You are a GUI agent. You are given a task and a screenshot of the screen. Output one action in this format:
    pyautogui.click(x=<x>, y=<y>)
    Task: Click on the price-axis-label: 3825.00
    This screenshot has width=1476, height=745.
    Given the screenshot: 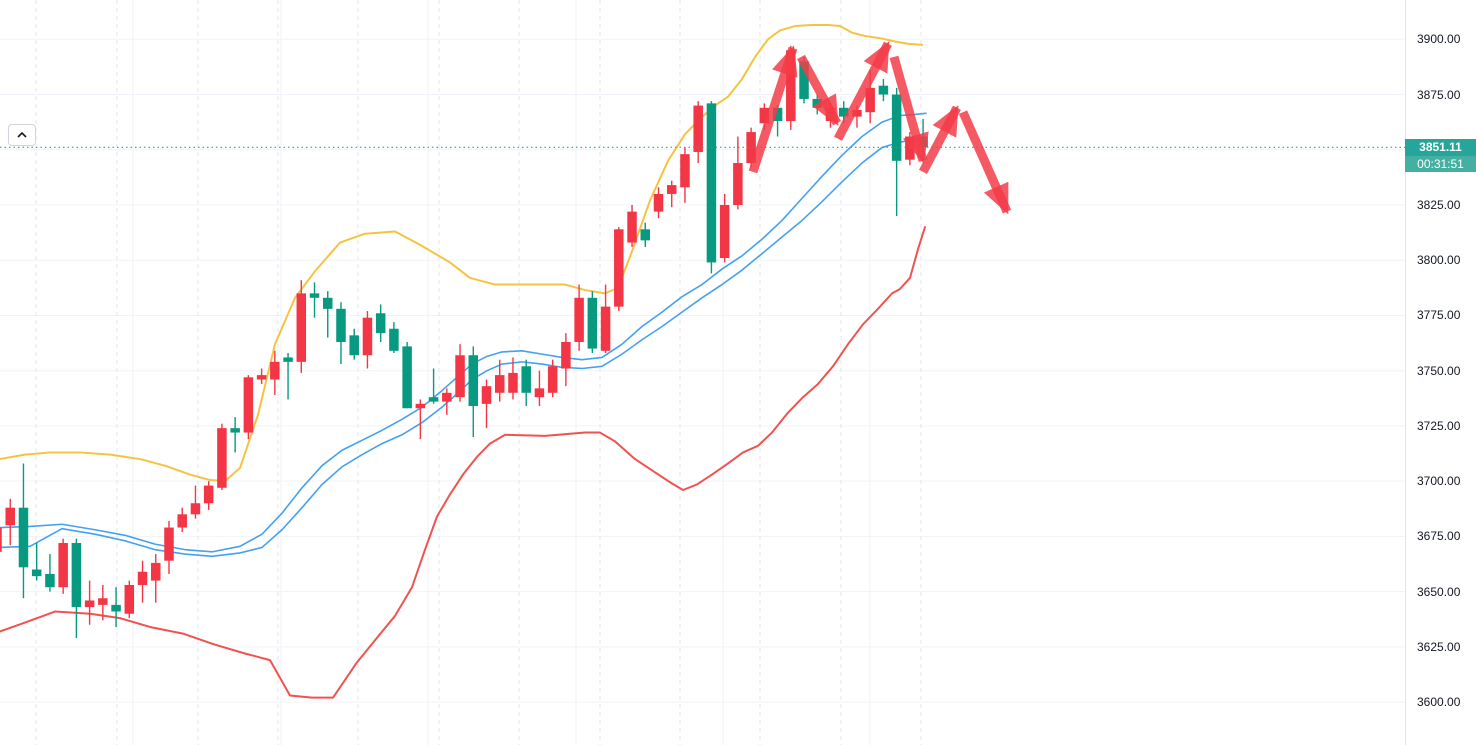 What is the action you would take?
    pyautogui.click(x=1439, y=204)
    